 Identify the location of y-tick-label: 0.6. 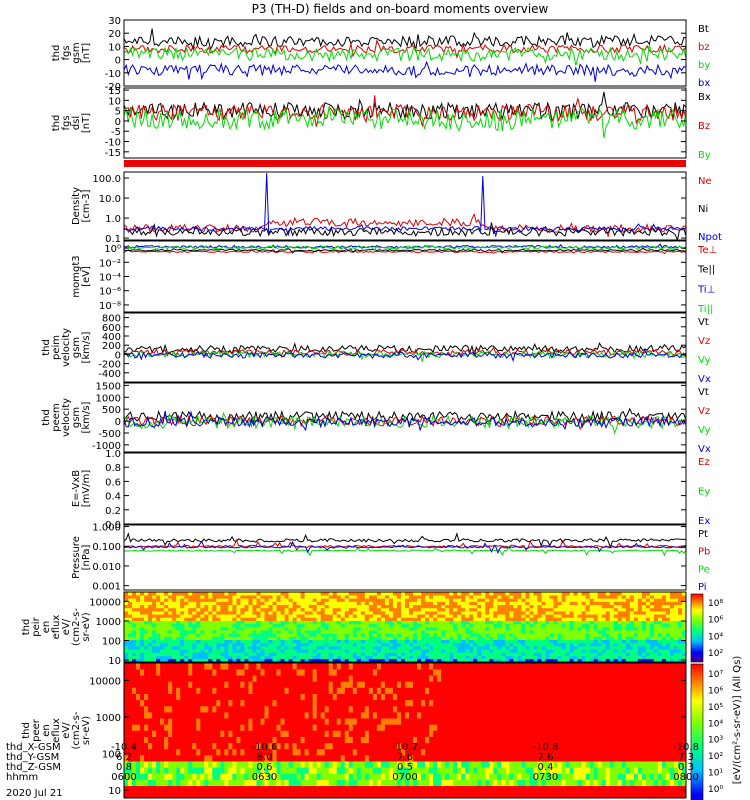
(113, 482).